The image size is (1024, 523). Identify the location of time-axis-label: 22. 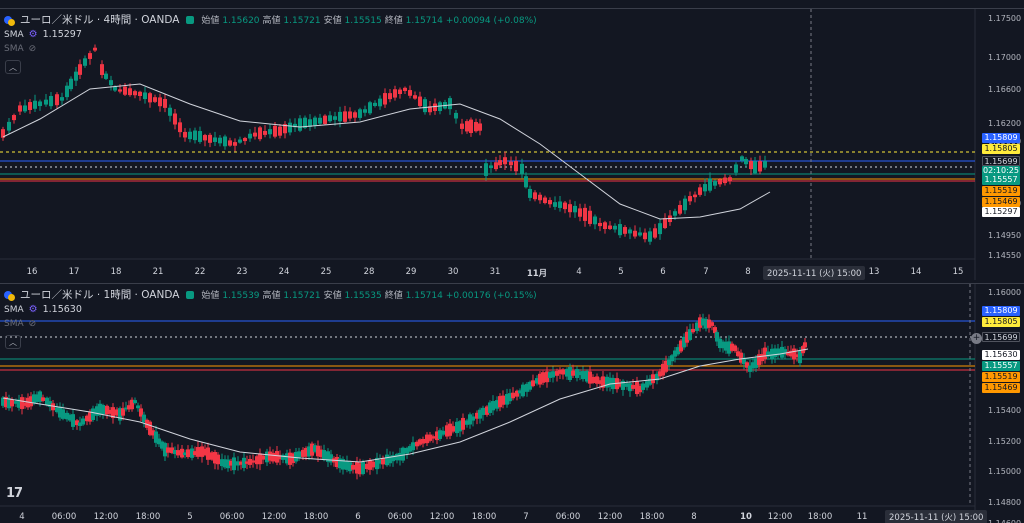
(200, 272).